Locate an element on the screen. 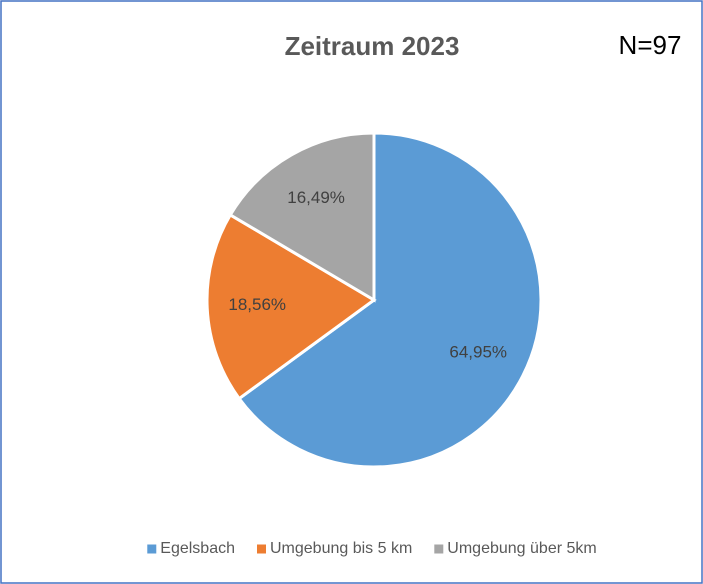 The image size is (703, 584). chart-title: Zeitraum 2023 is located at coordinates (372, 46).